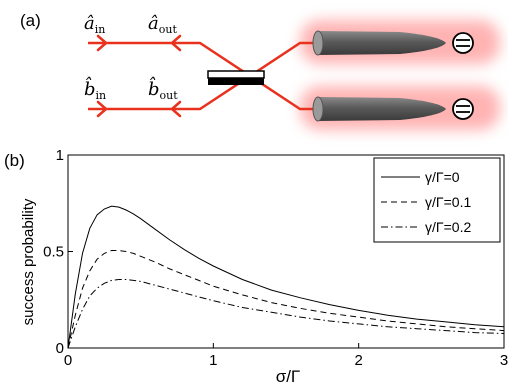 The image size is (508, 385). What do you see at coordinates (162, 24) in the screenshot?
I see `a-out-label: âout` at bounding box center [162, 24].